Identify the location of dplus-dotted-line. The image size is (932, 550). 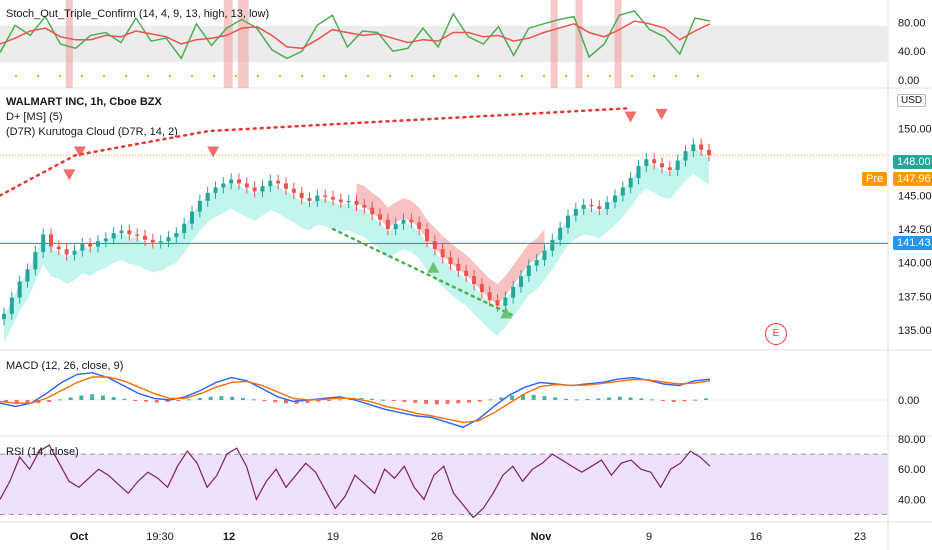
(424, 272).